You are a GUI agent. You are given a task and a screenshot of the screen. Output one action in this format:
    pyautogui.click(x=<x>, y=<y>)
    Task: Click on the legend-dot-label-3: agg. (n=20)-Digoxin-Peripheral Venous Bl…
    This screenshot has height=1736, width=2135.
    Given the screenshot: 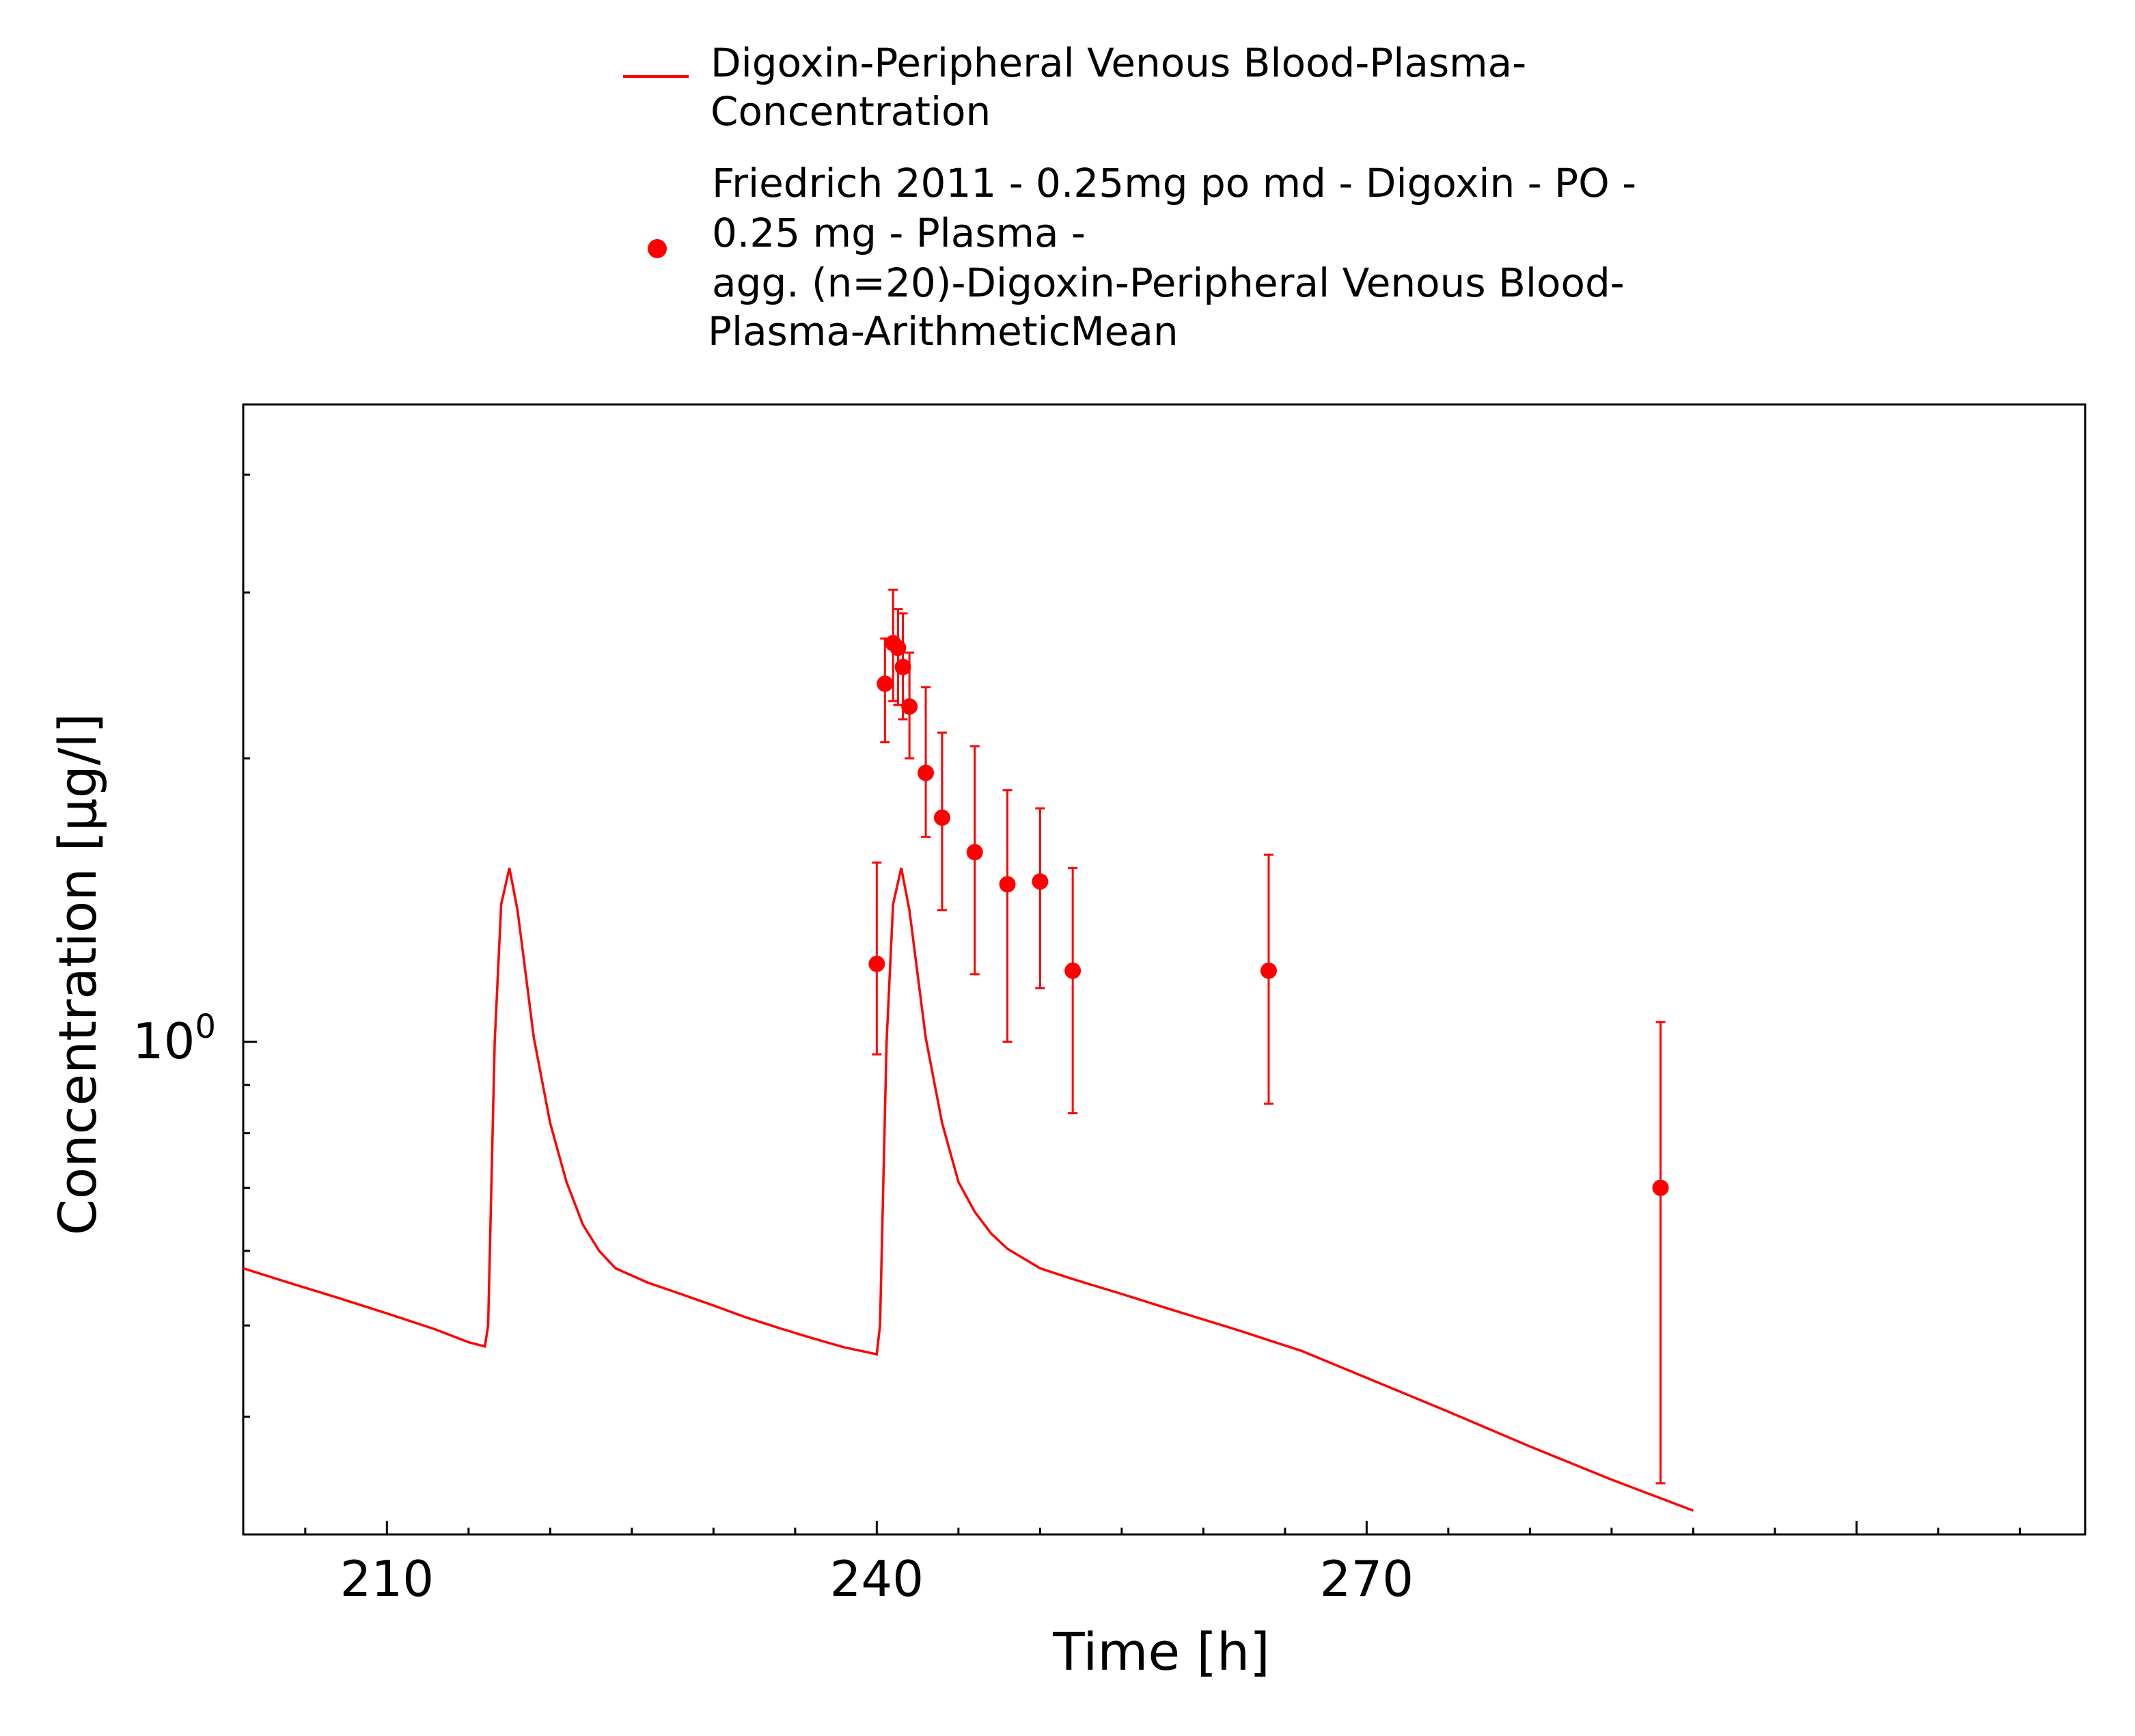 What is the action you would take?
    pyautogui.click(x=1169, y=283)
    